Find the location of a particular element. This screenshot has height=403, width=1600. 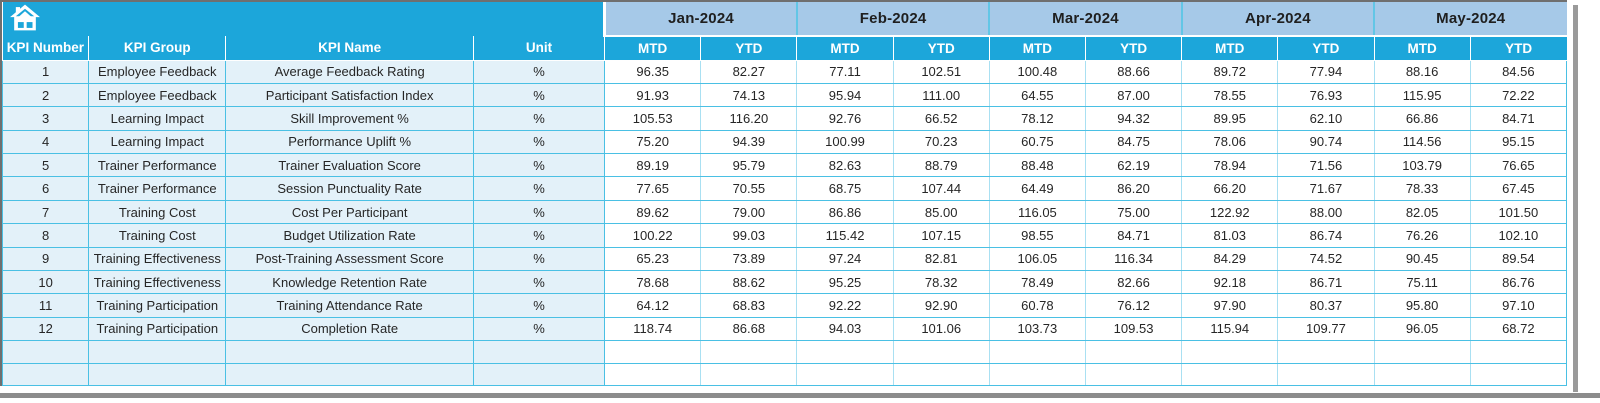

cell-value: 106.05 is located at coordinates (1037, 259).